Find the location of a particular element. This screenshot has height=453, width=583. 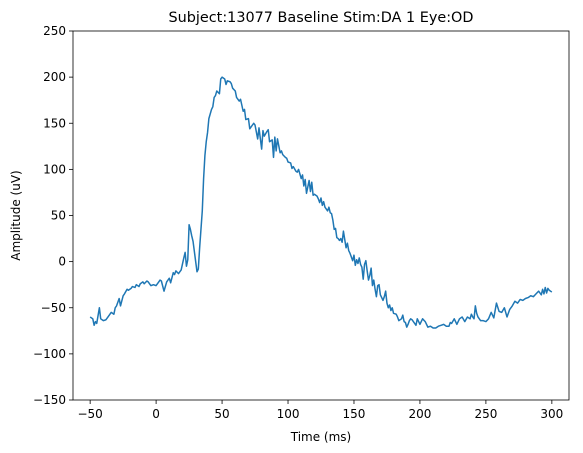

x-axis-label: Time (ms) is located at coordinates (321, 437).